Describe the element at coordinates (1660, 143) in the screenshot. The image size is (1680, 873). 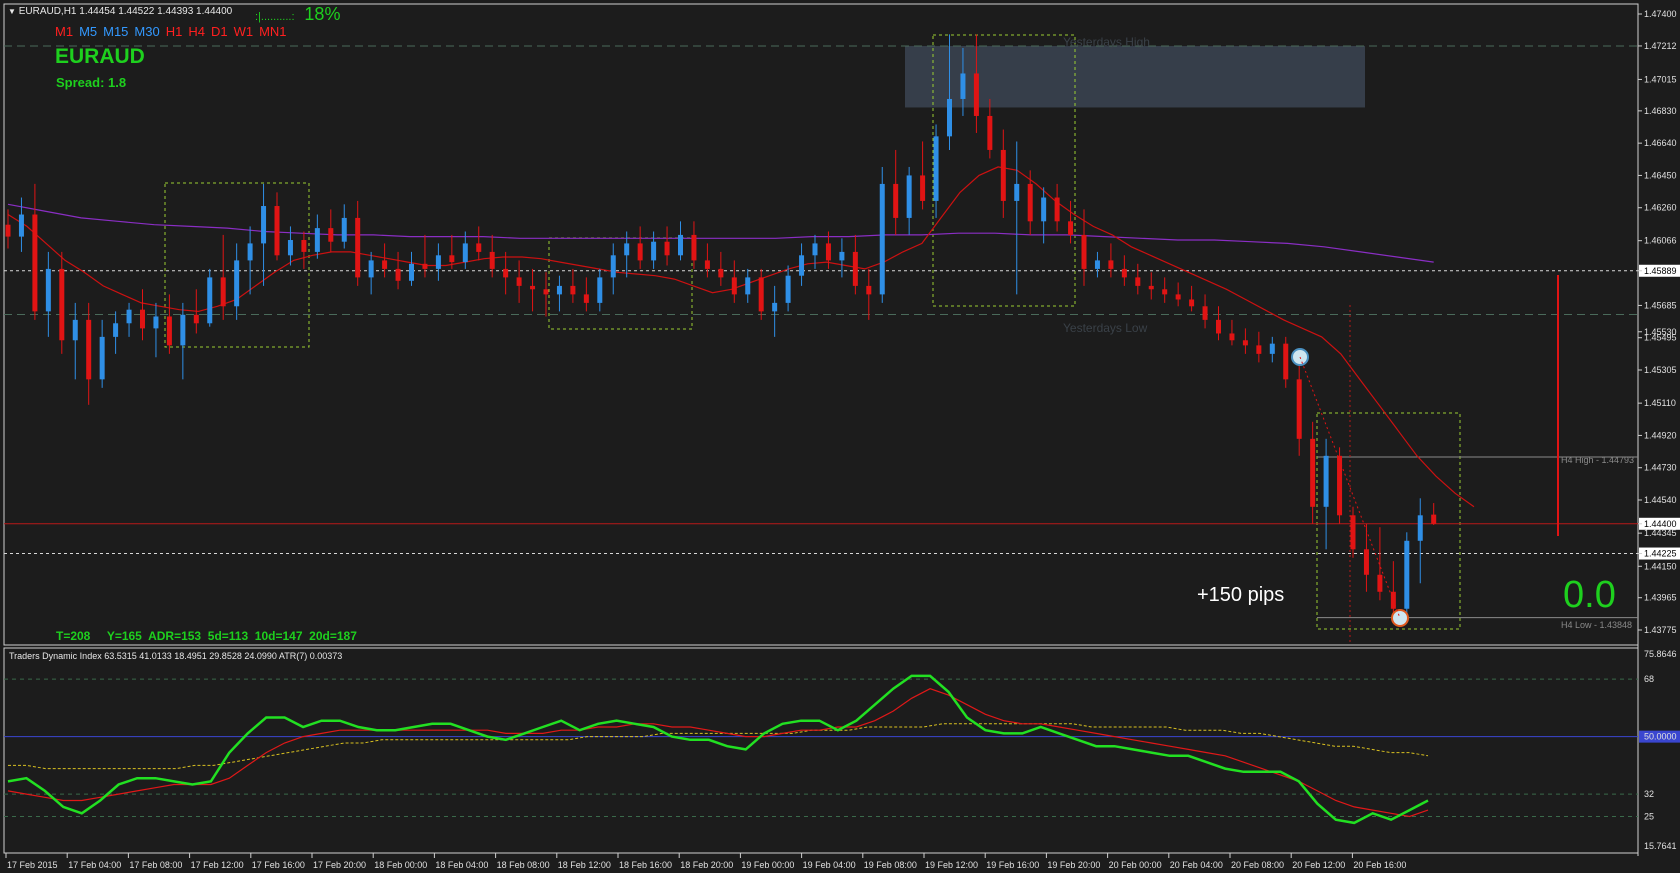
I see `price-label: 1.46640` at that location.